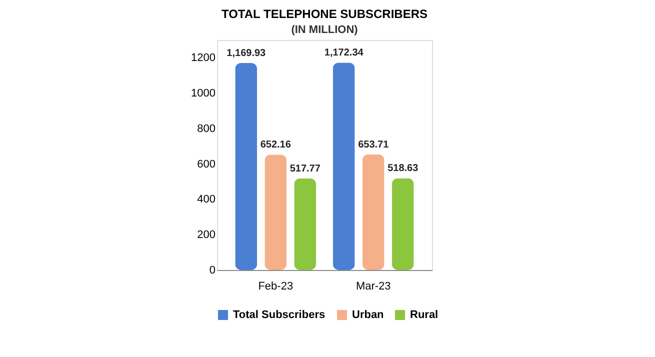  I want to click on data-label: 1,169.93, so click(246, 54).